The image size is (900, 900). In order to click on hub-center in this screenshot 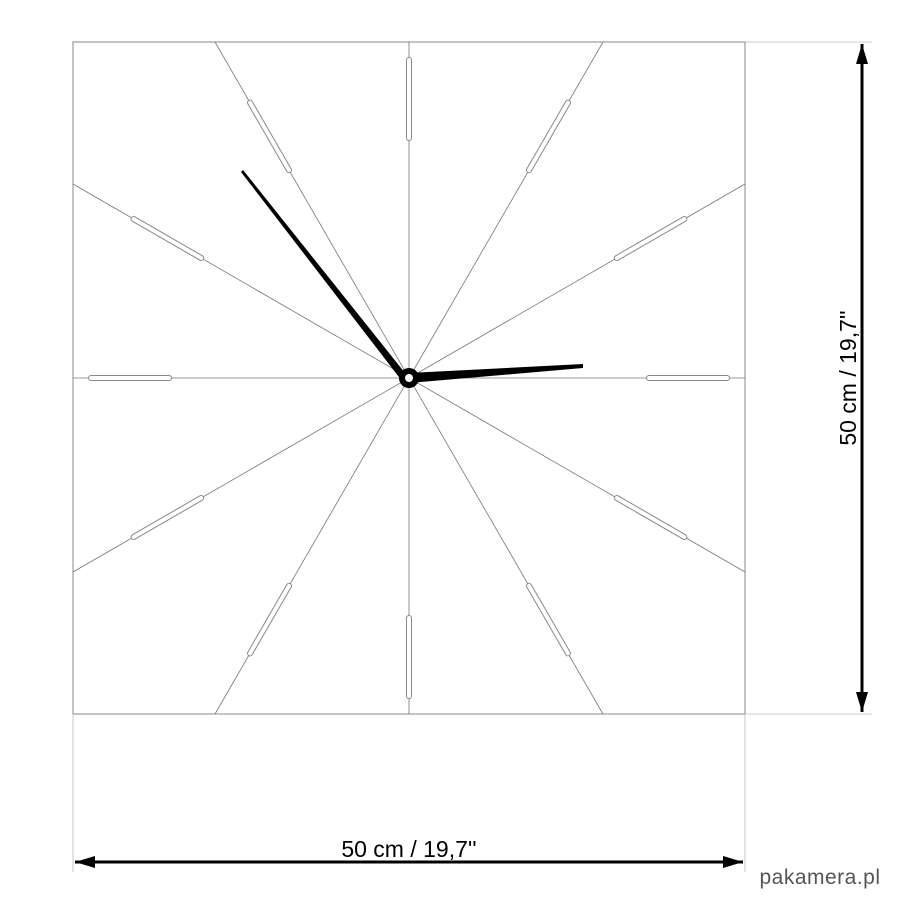, I will do `click(409, 378)`.